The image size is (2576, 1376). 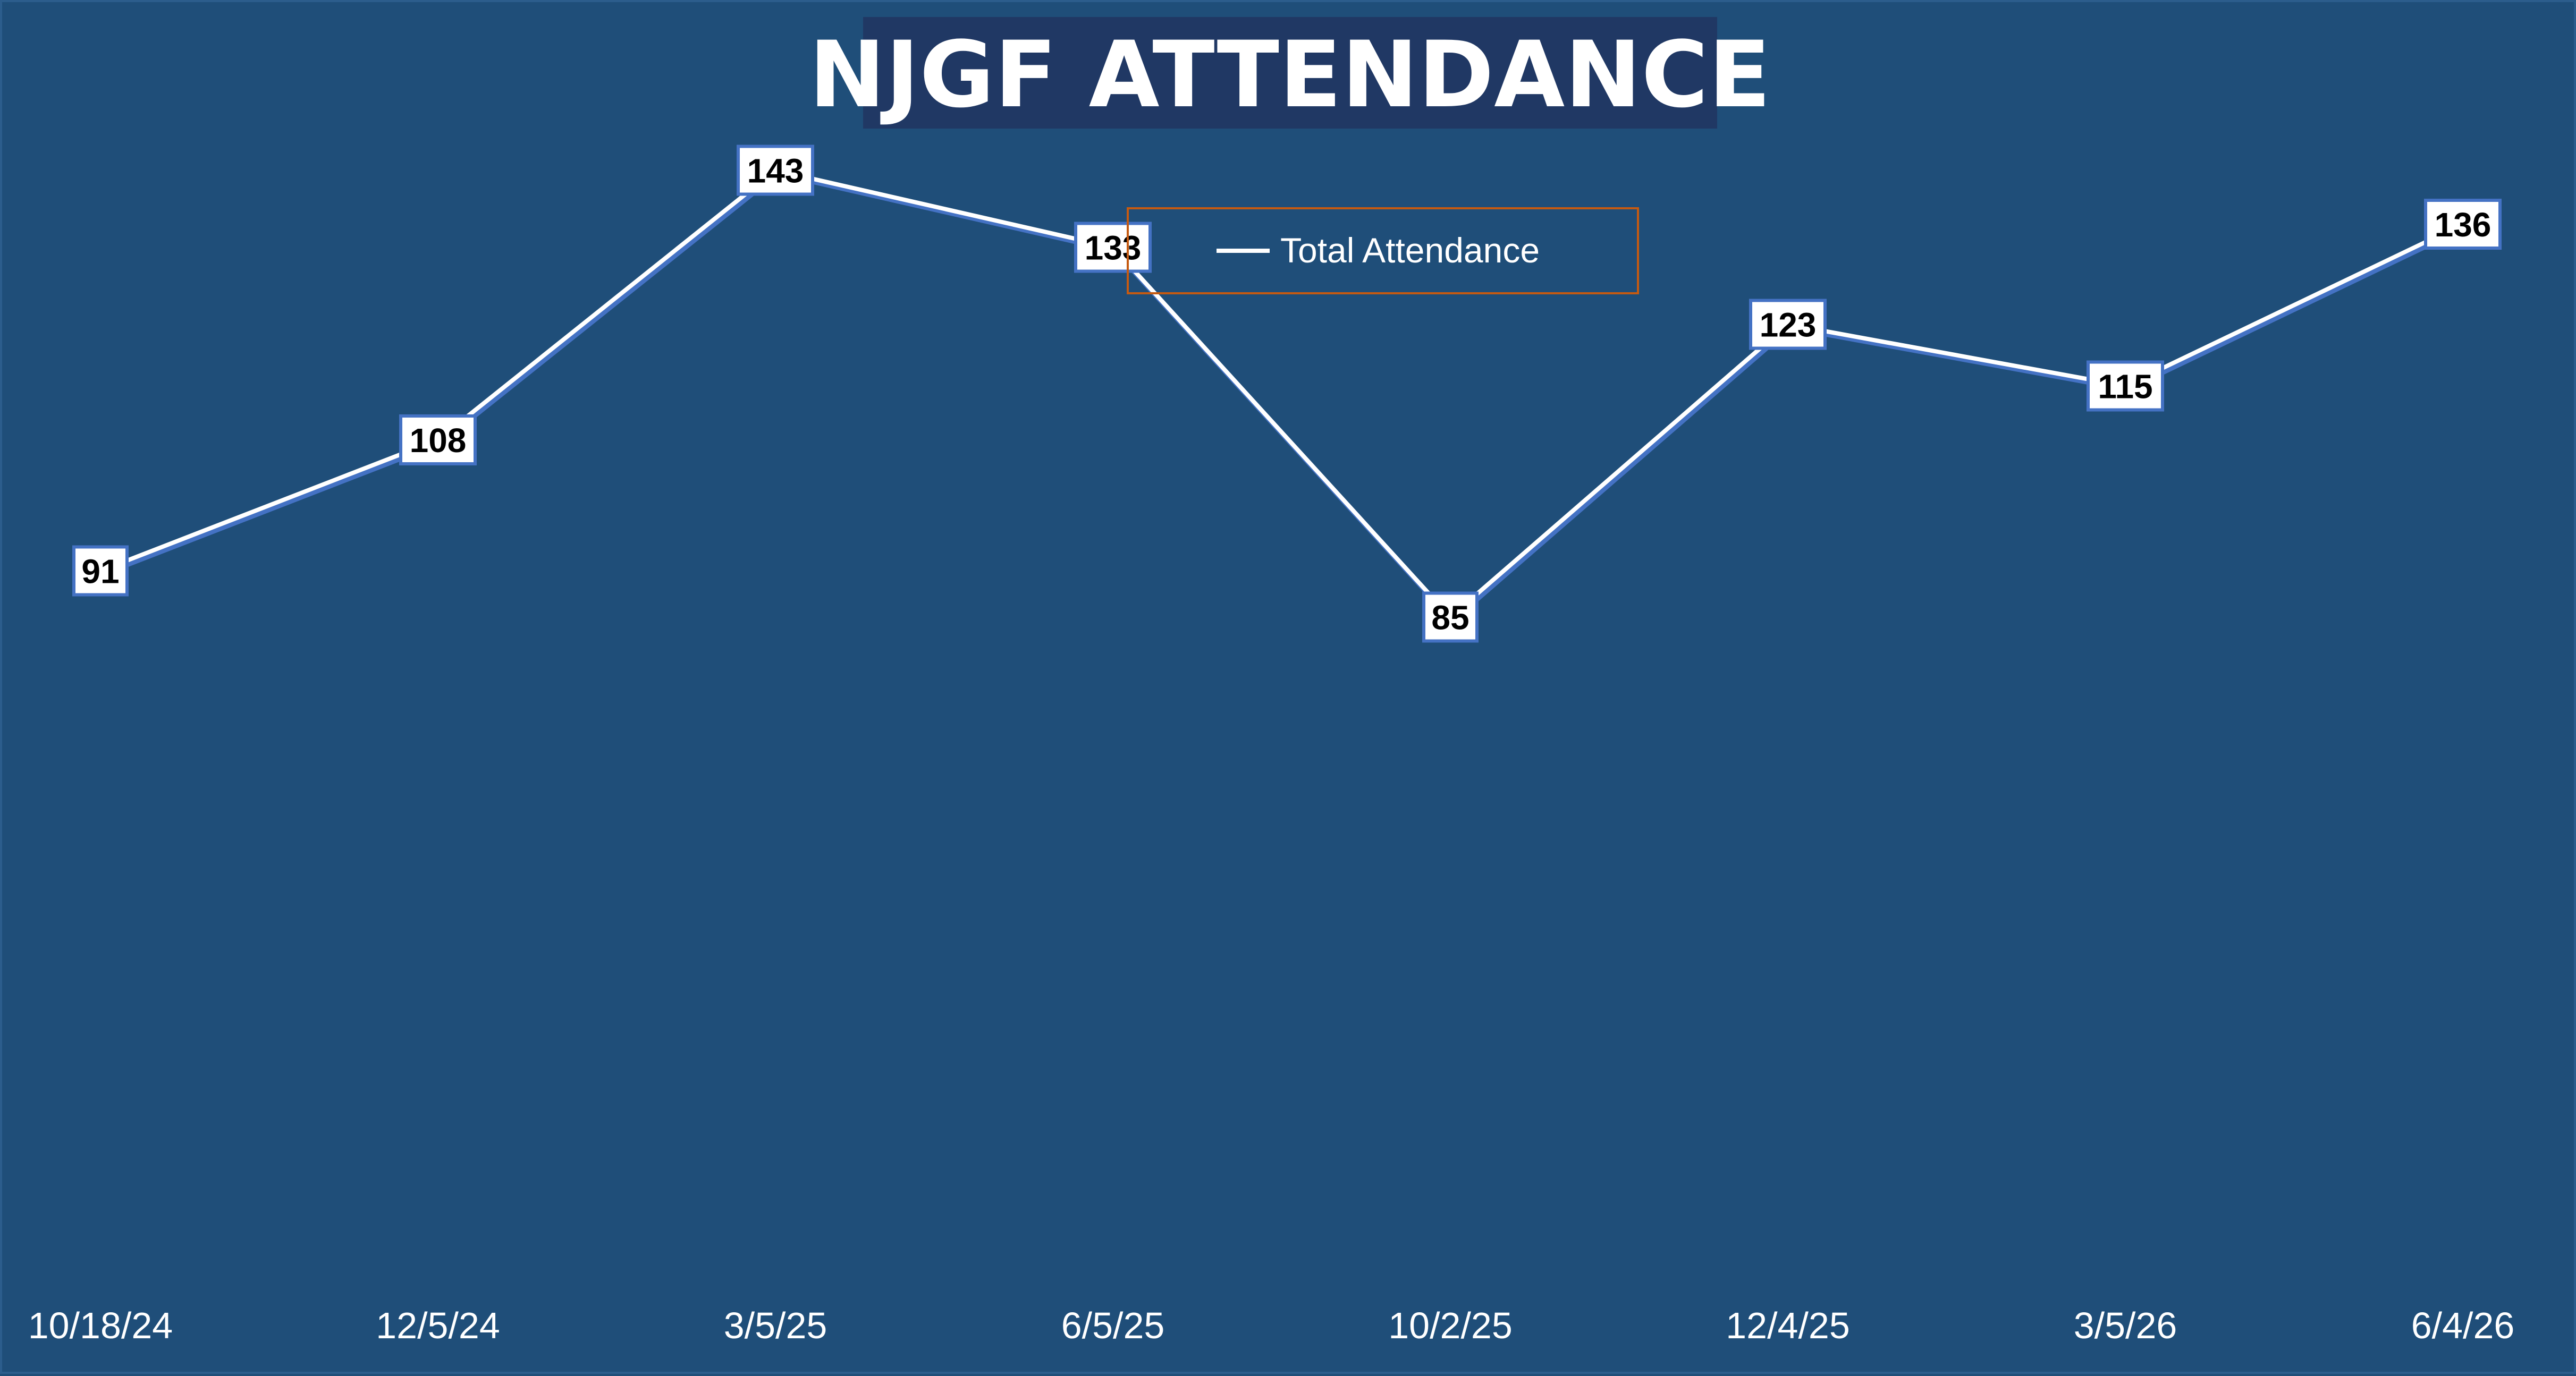 I want to click on x-tick-label-2: 12/5/24, so click(x=438, y=1325).